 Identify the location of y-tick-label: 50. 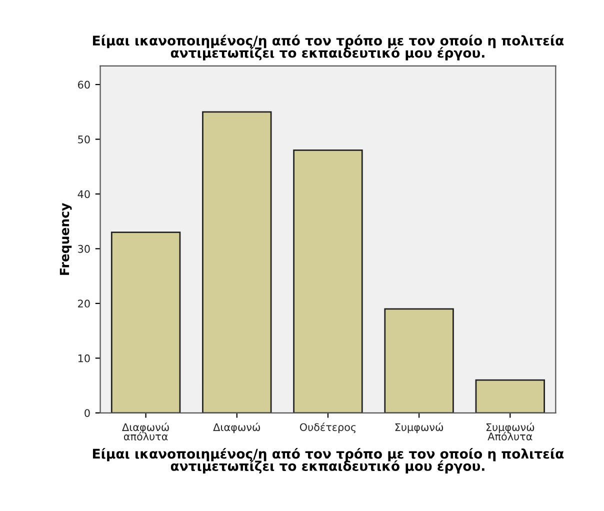
(84, 139).